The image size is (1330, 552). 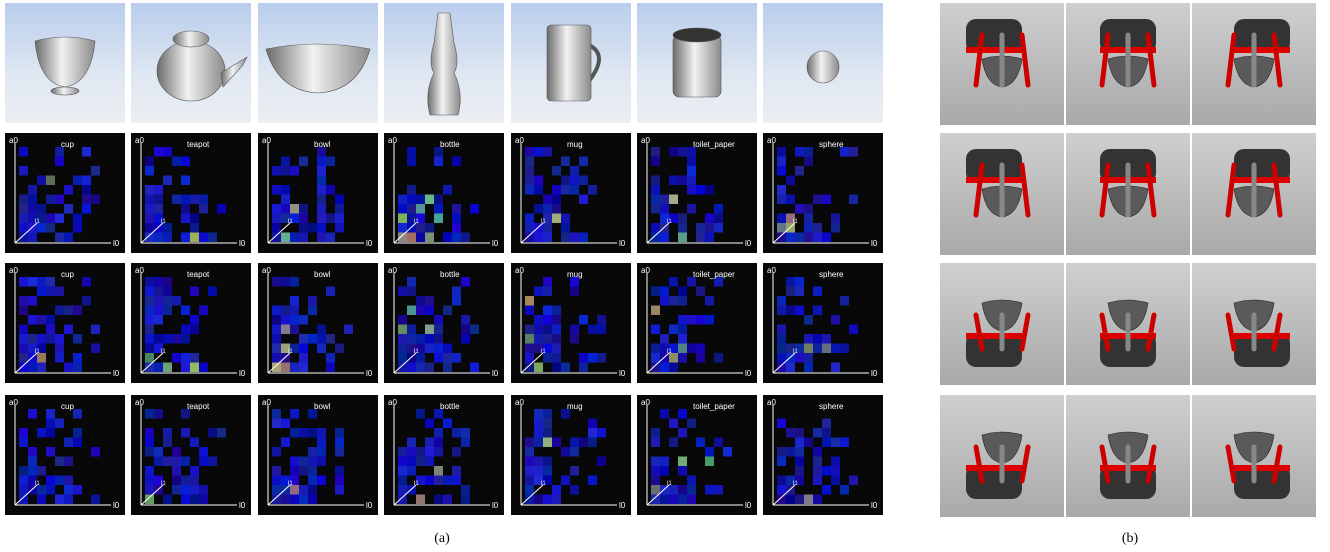 I want to click on axis-diagonal, so click(x=405, y=363).